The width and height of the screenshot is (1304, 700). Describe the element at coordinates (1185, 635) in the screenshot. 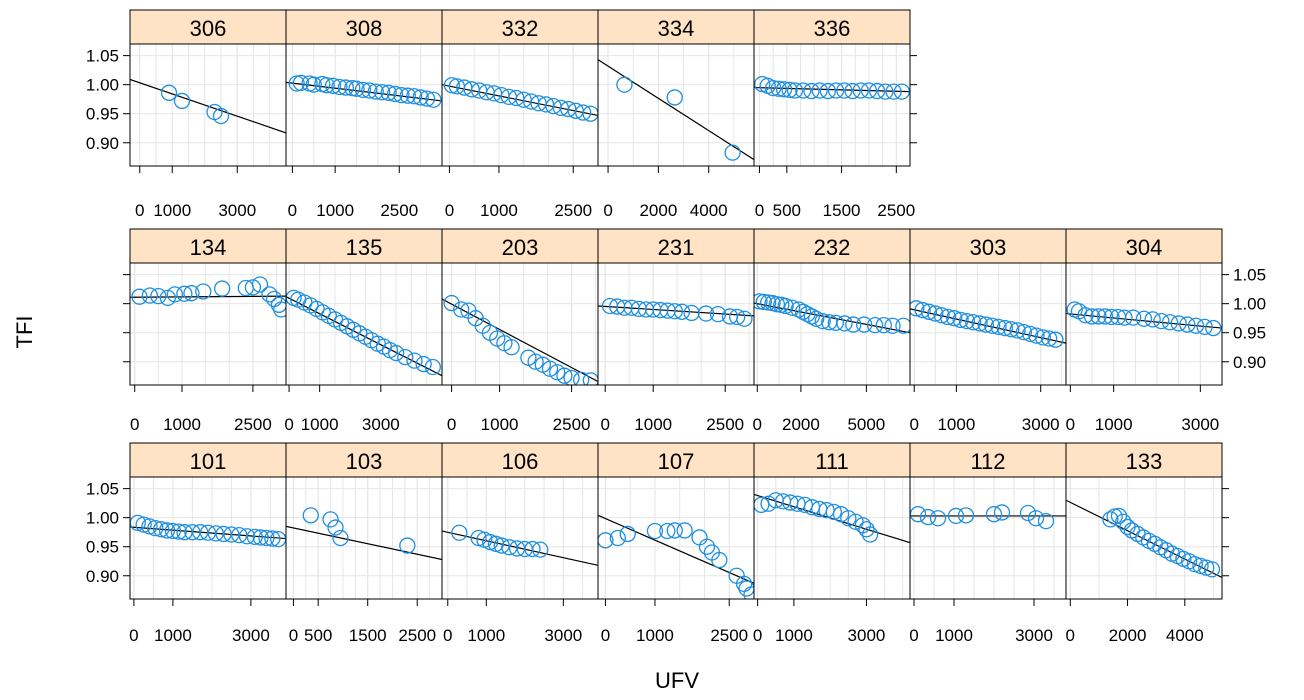

I see `x-tick-label: 4000` at that location.